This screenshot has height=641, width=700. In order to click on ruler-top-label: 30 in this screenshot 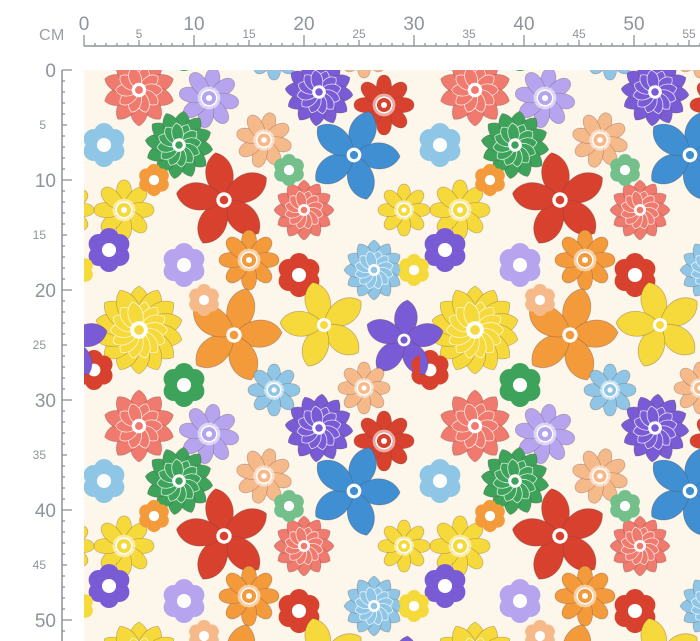, I will do `click(413, 24)`.